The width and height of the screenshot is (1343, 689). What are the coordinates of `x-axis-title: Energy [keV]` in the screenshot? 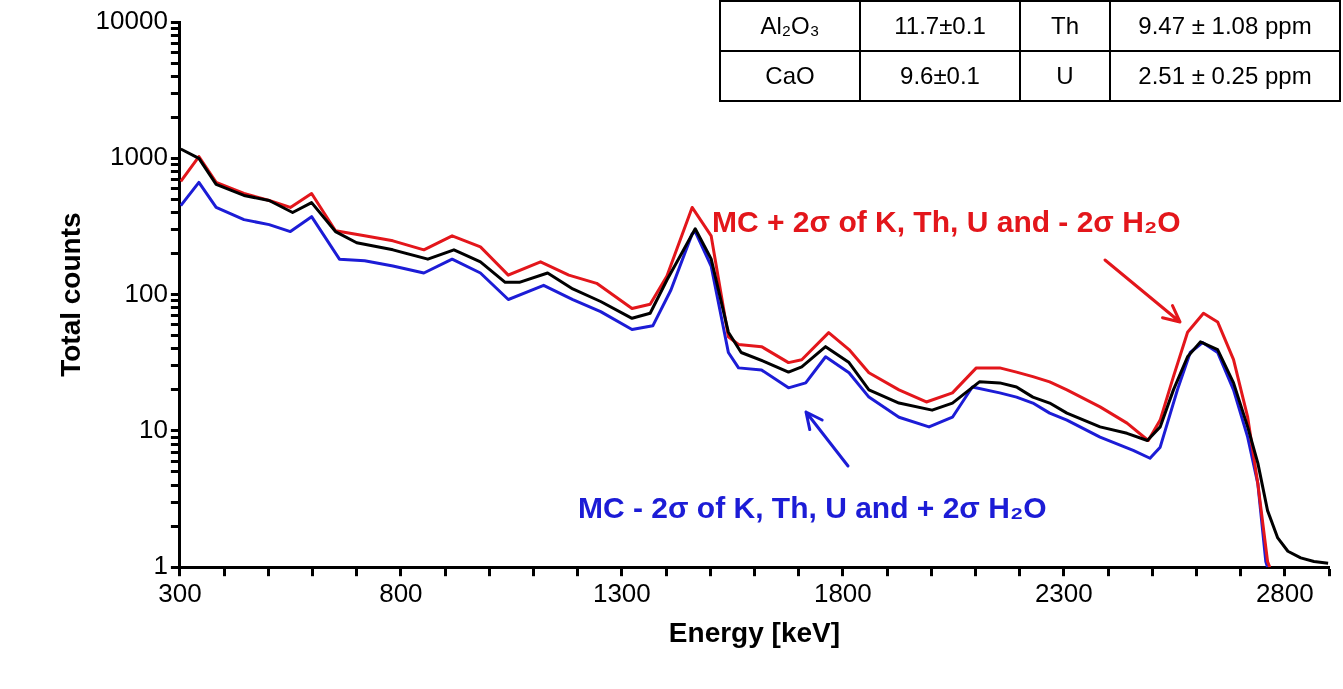 It's located at (754, 632).